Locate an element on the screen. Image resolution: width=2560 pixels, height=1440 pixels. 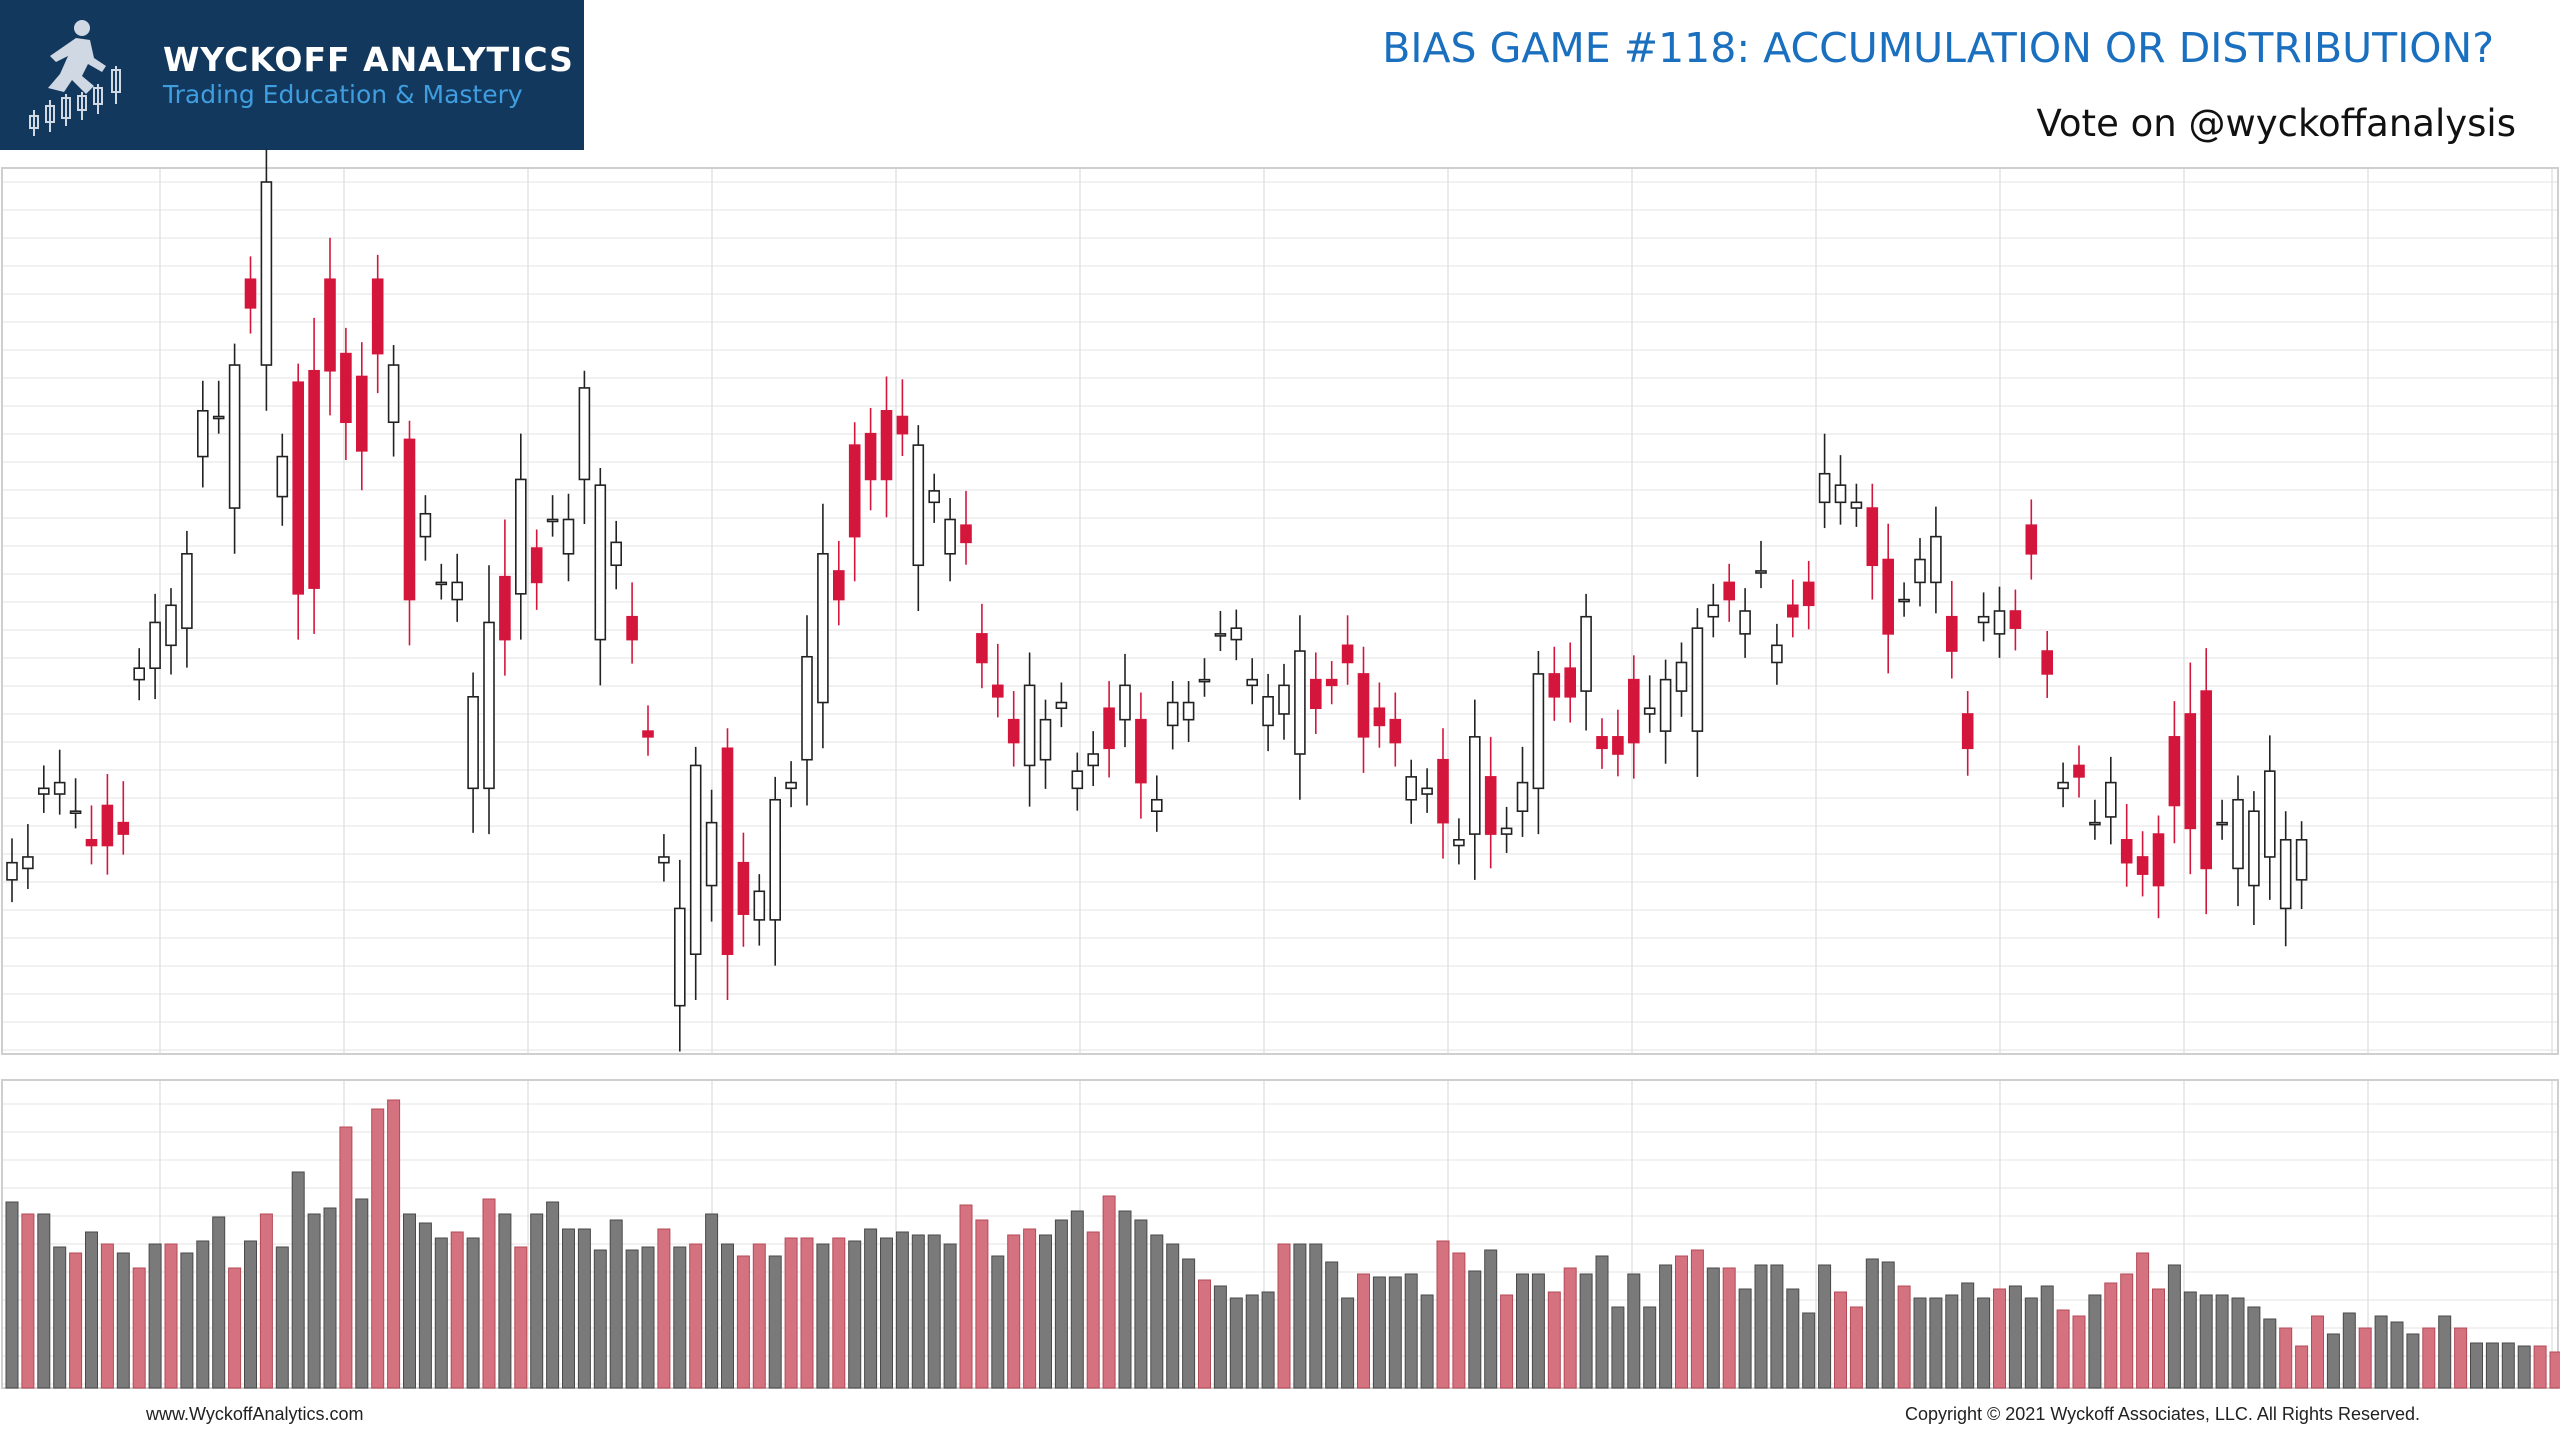
brand-tagline: Trading Education & Mastery is located at coordinates (343, 94).